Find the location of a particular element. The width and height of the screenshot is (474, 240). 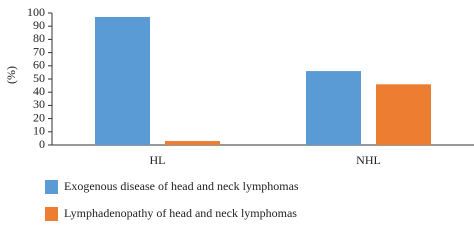

y-tick-label: 10 is located at coordinates (39, 131).